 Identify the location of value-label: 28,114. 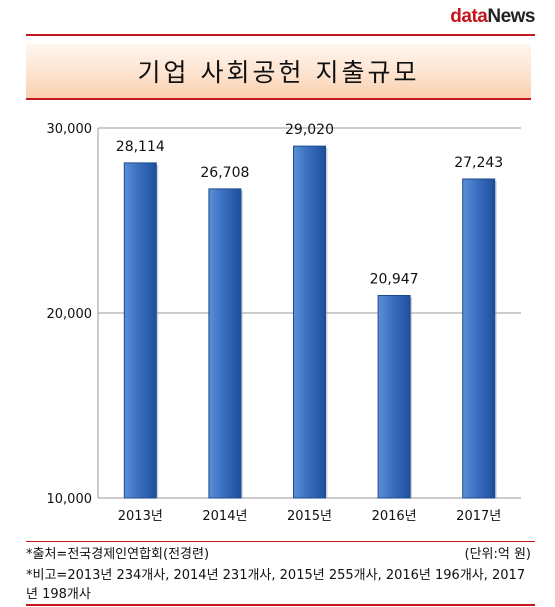
(140, 147).